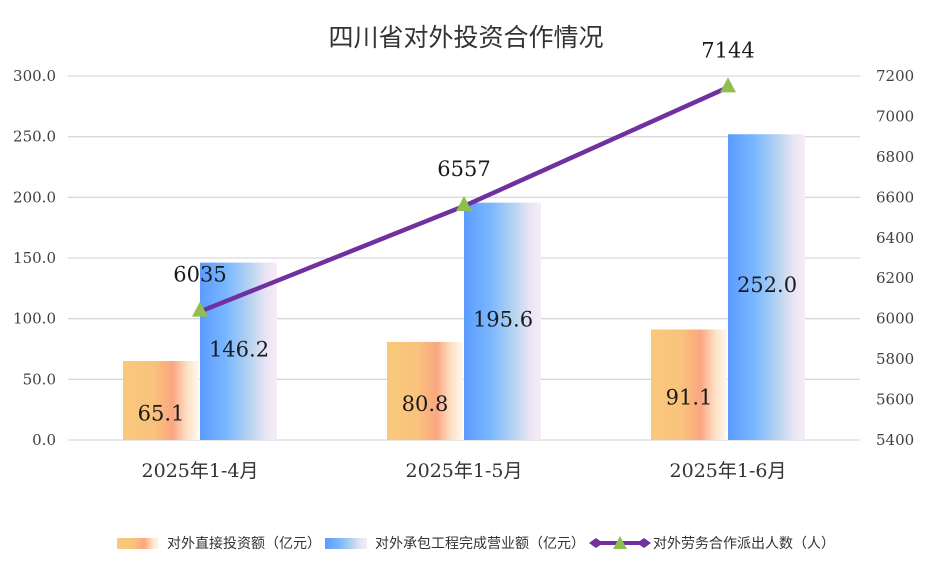  What do you see at coordinates (895, 116) in the screenshot?
I see `y-right-tick-label: 7000` at bounding box center [895, 116].